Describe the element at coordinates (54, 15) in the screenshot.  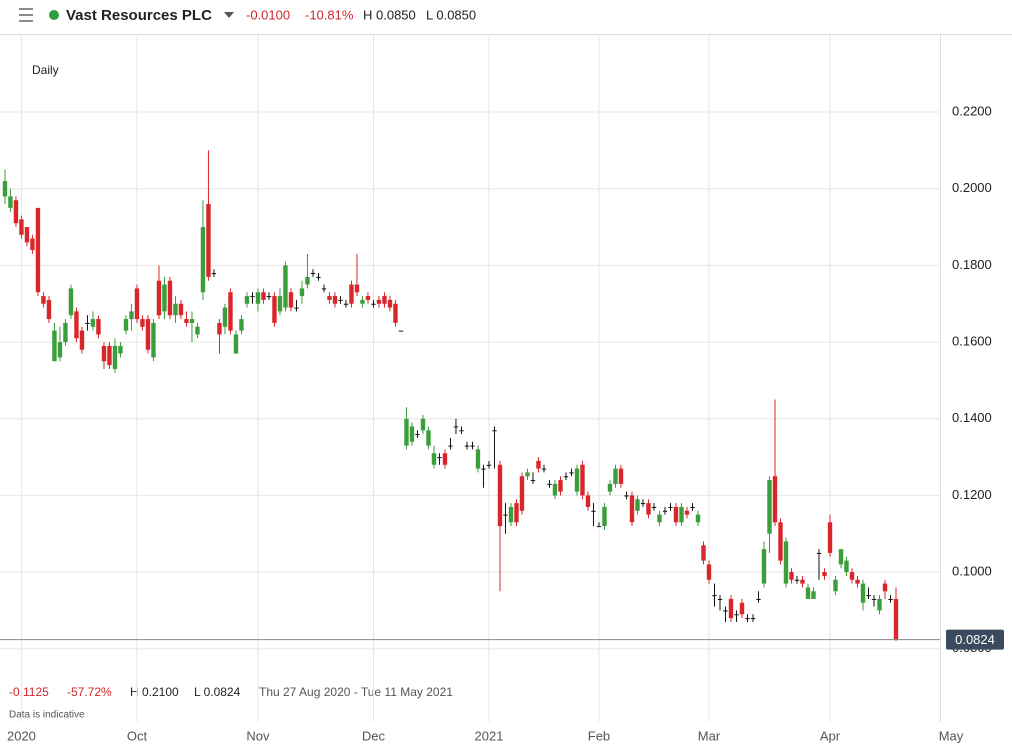
I see `status-dot` at that location.